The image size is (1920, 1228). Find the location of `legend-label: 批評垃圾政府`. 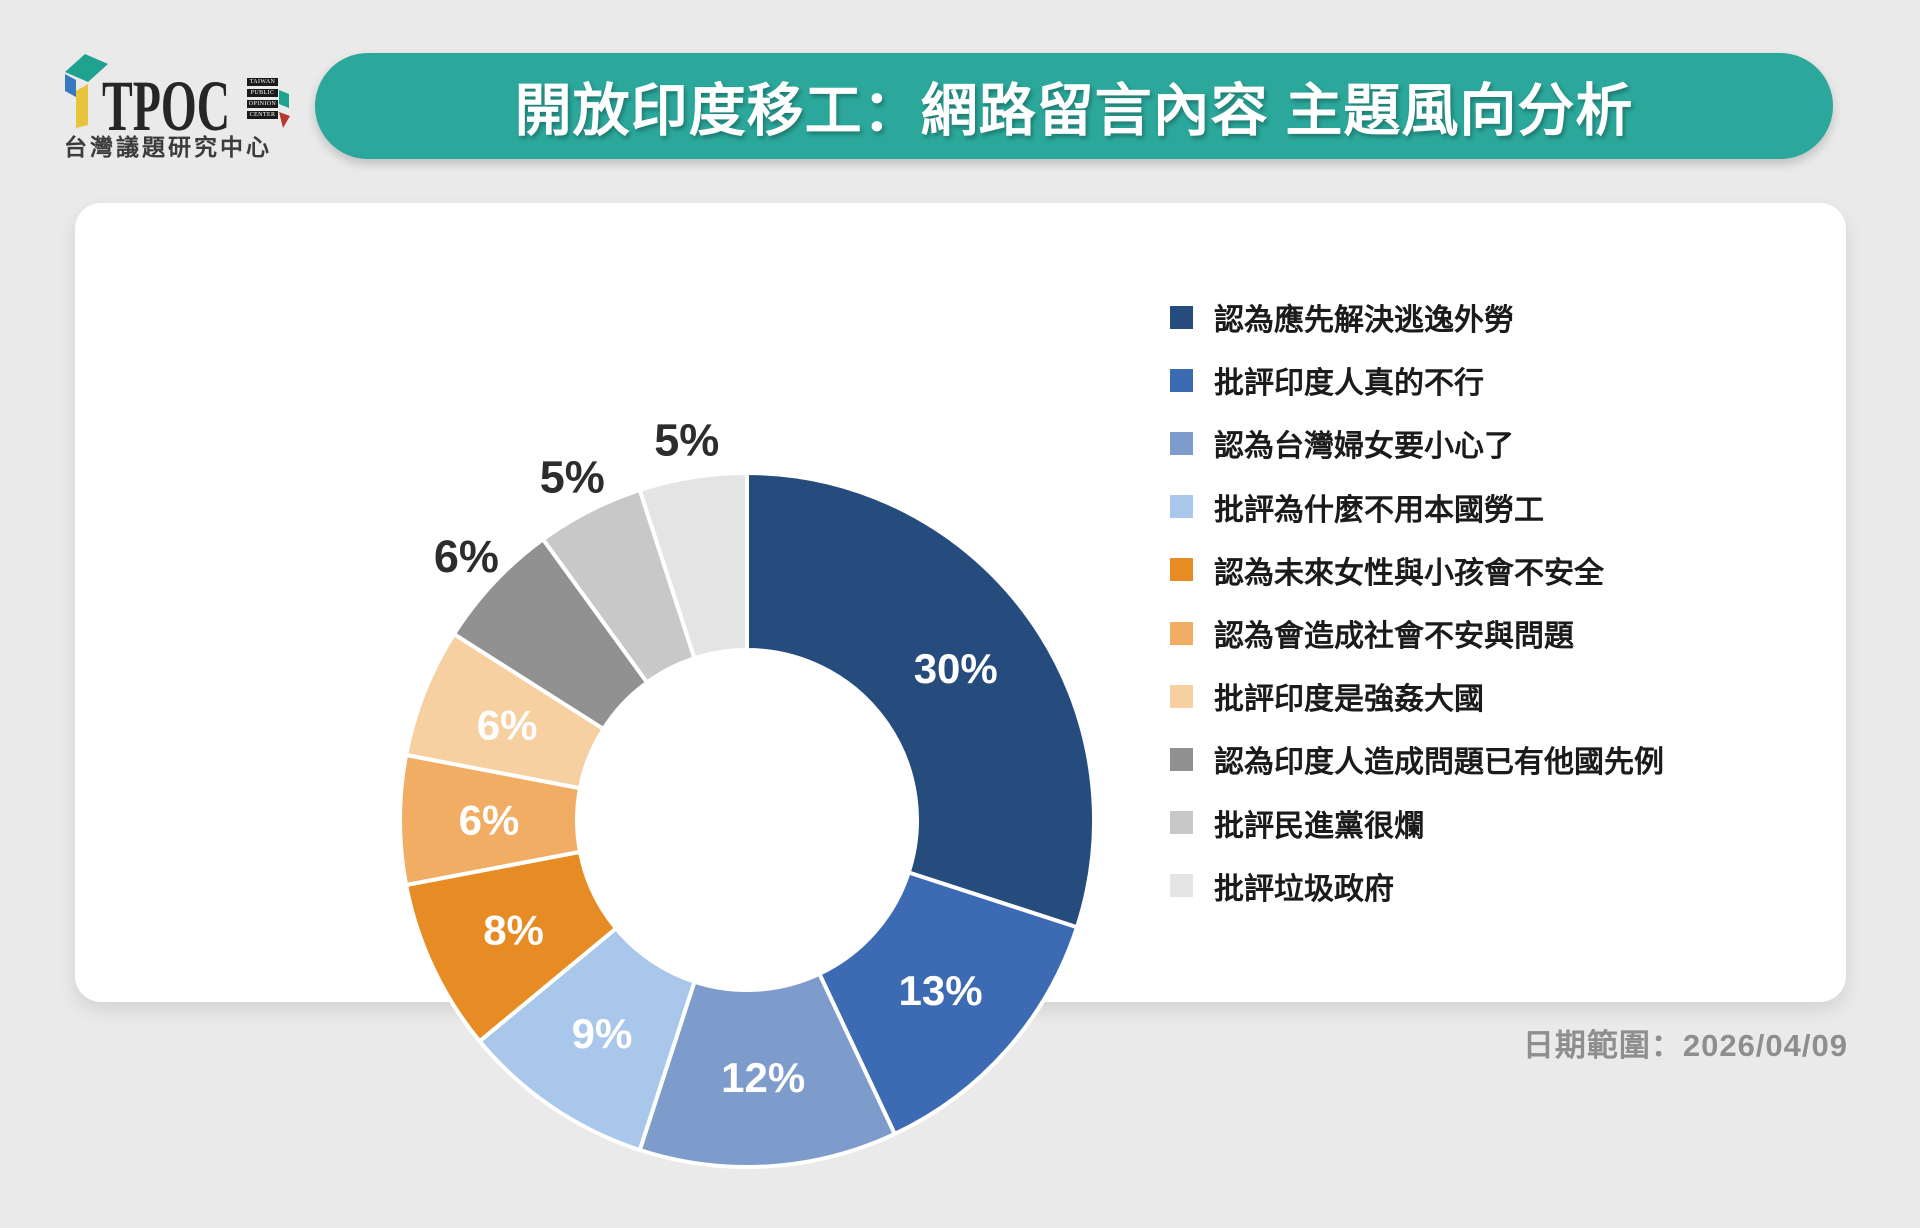

legend-label: 批評垃圾政府 is located at coordinates (1304, 889).